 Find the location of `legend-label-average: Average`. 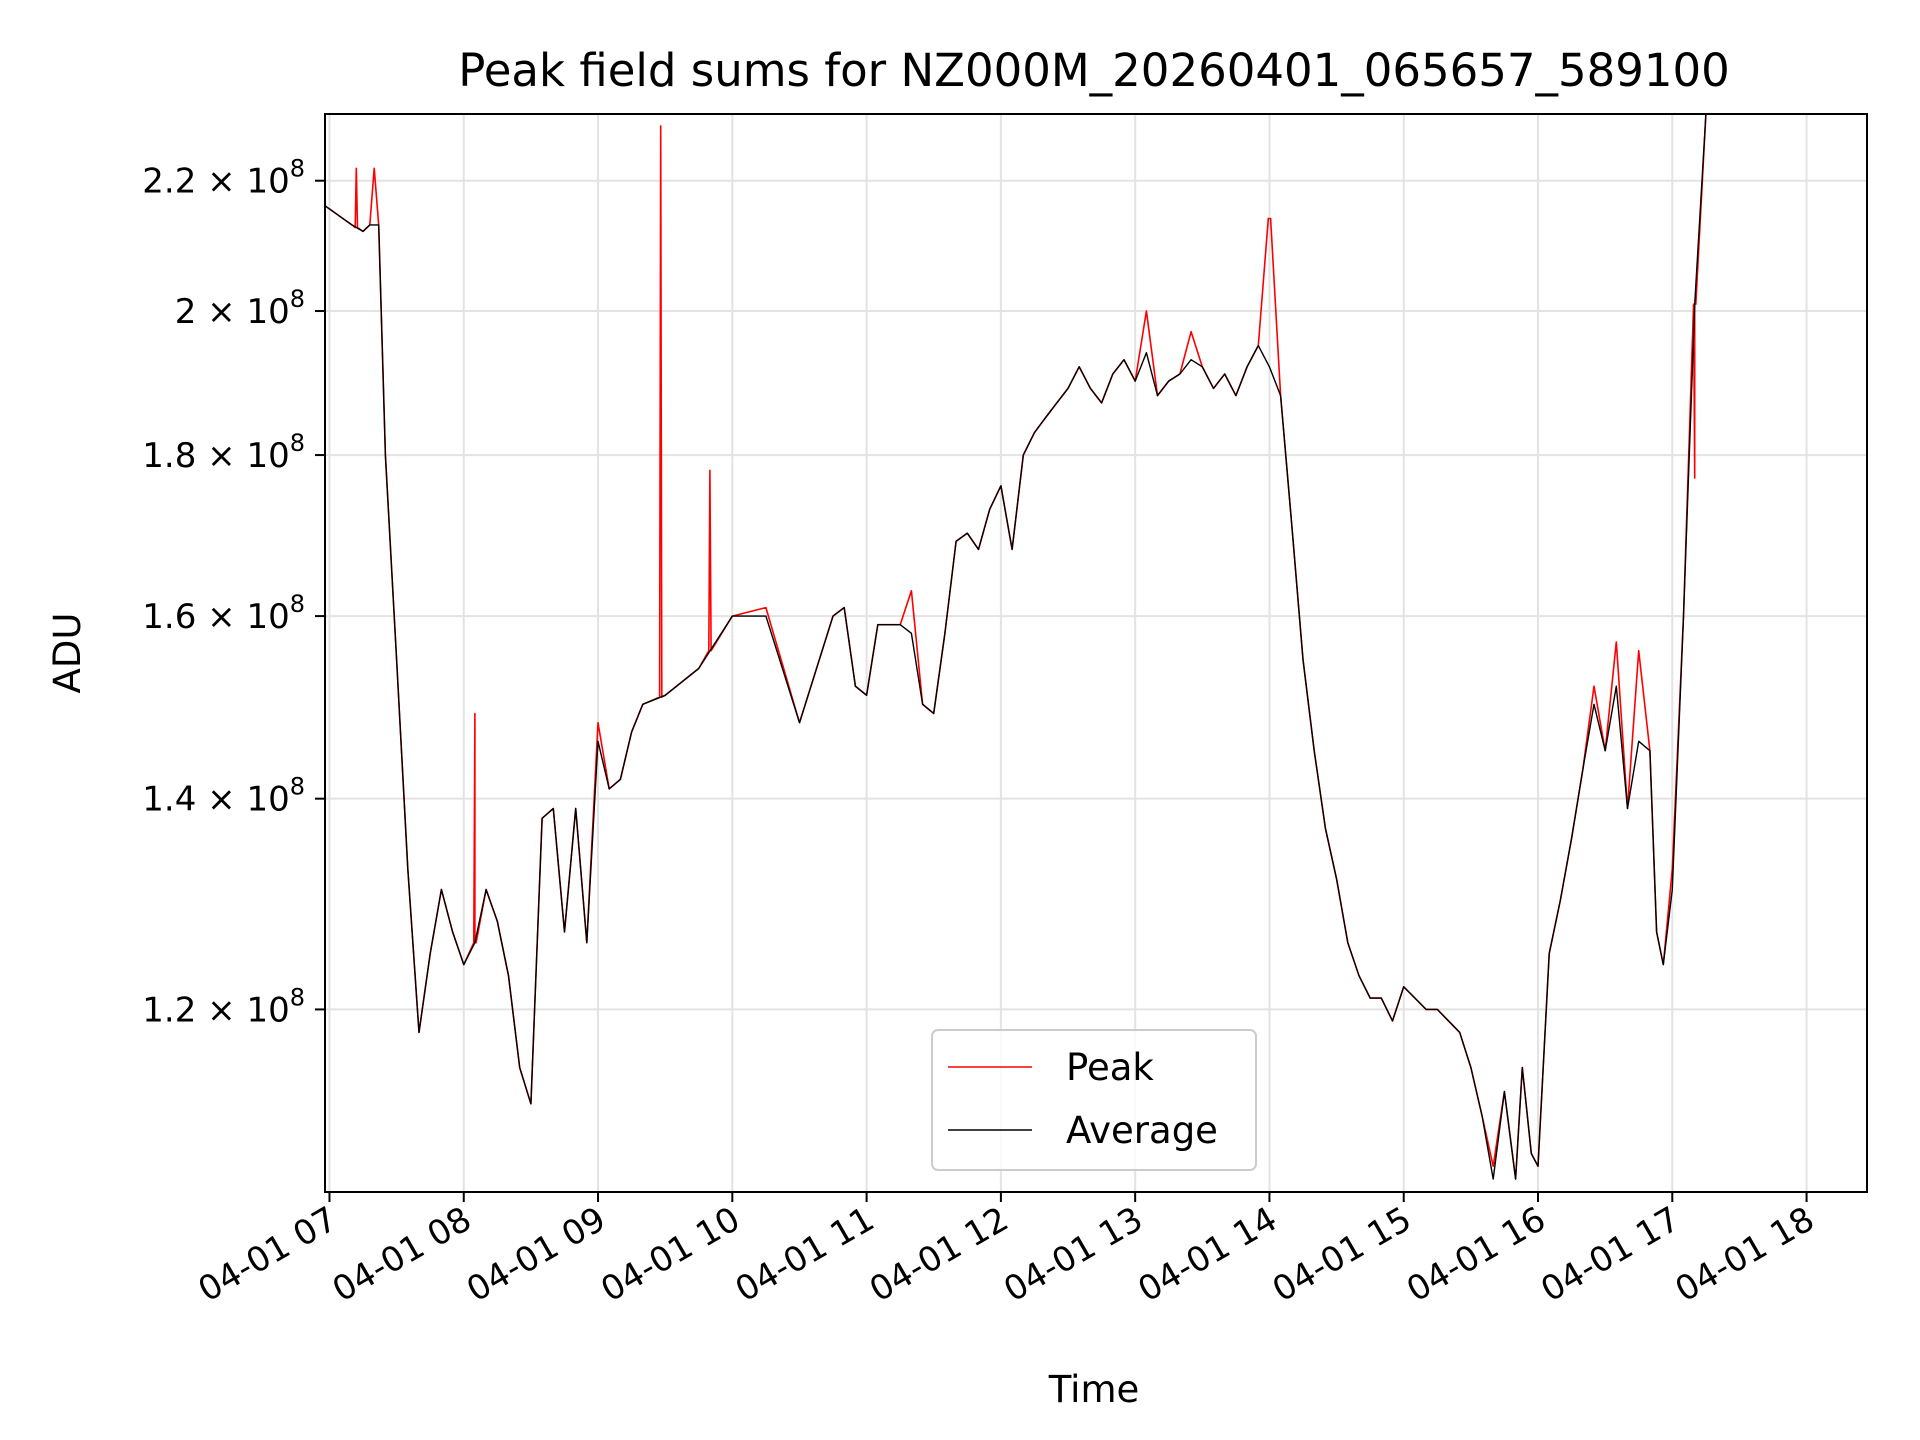

legend-label-average: Average is located at coordinates (1142, 1130).